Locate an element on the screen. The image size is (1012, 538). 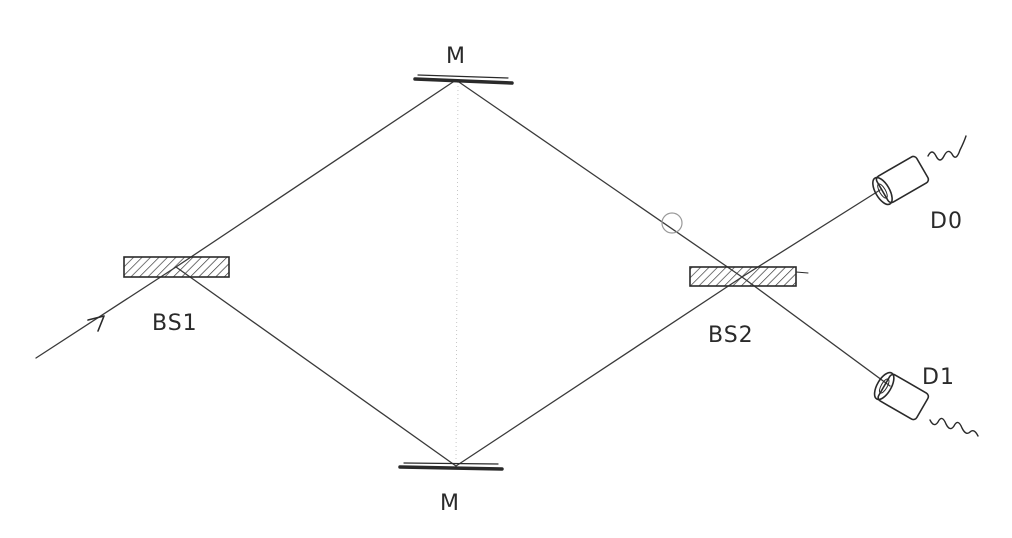
center-guide-line is located at coordinates (457, 272).